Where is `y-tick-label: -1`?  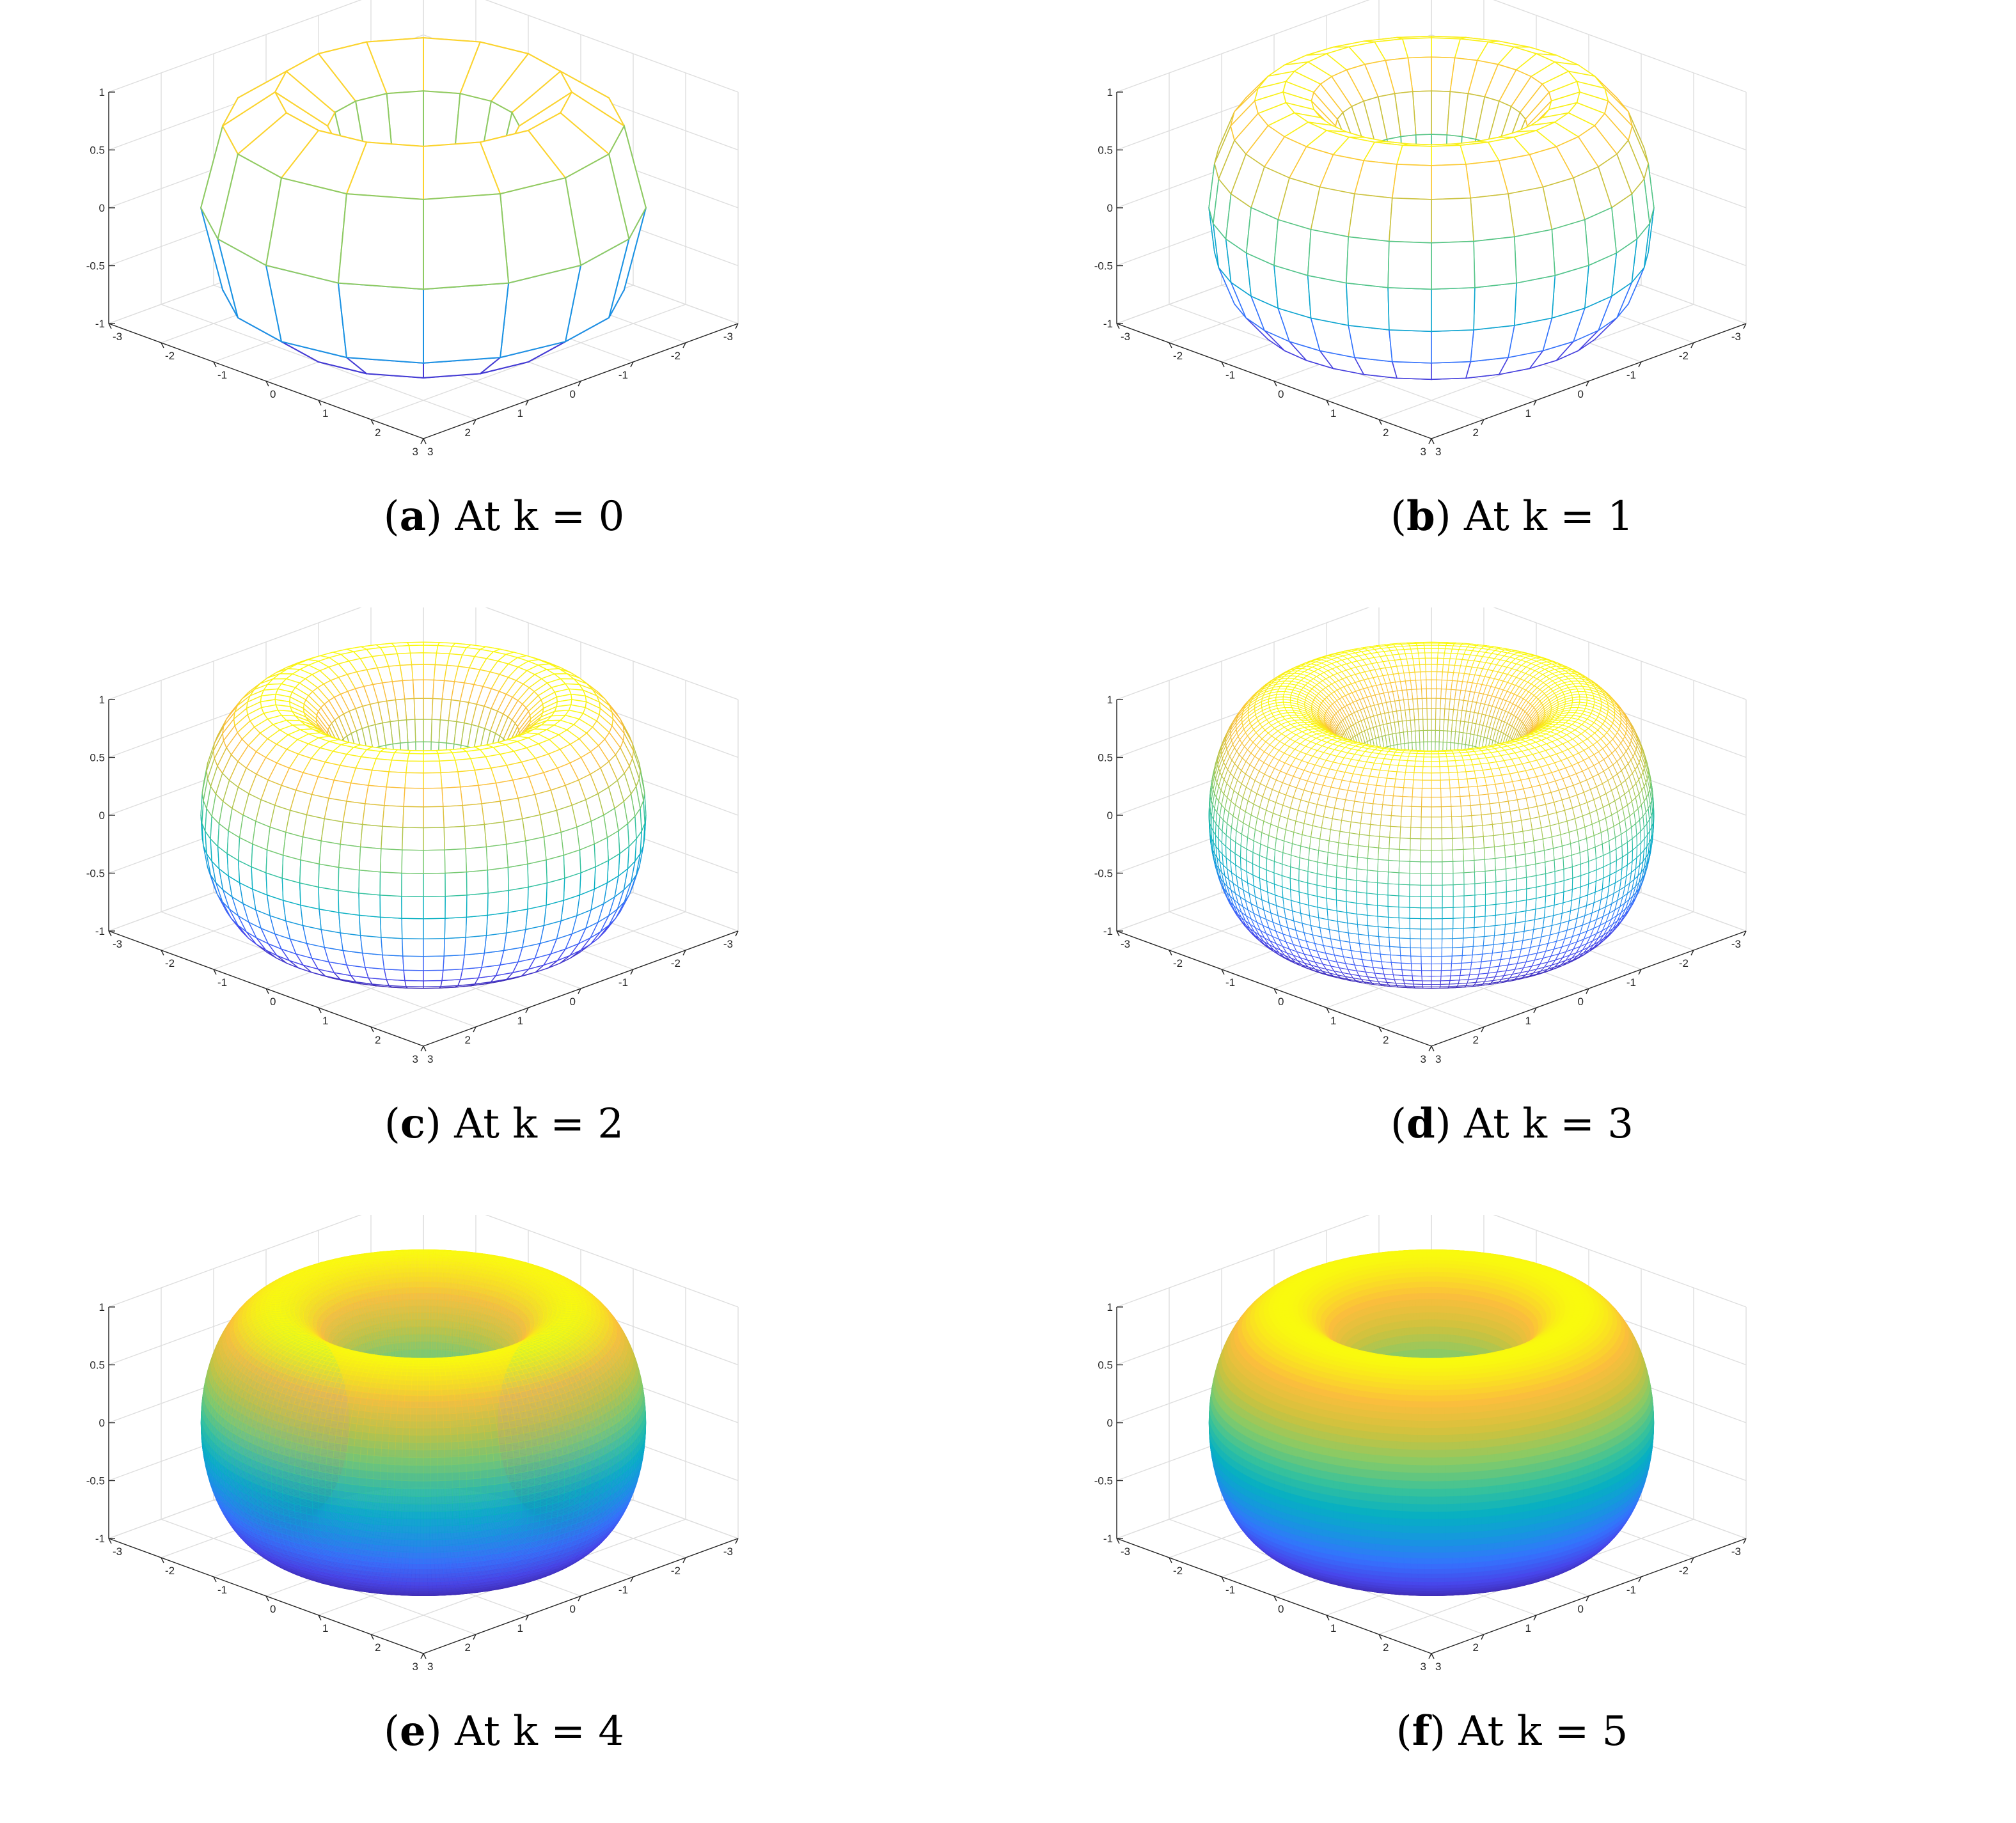
y-tick-label: -1 is located at coordinates (623, 982).